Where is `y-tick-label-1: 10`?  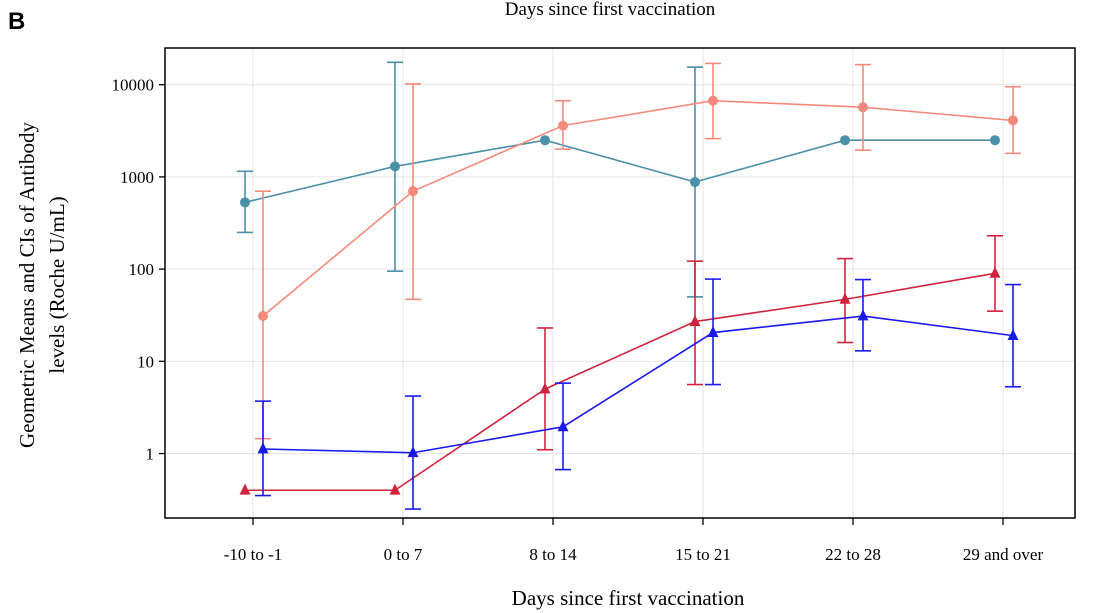 y-tick-label-1: 10 is located at coordinates (145, 361).